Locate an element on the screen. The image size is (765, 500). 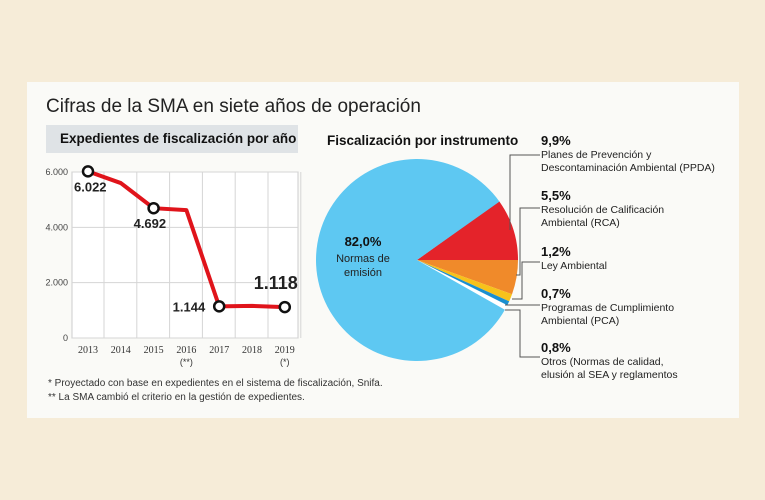
line-chart-title: Expedientes de fiscalización por año is located at coordinates (172, 139).